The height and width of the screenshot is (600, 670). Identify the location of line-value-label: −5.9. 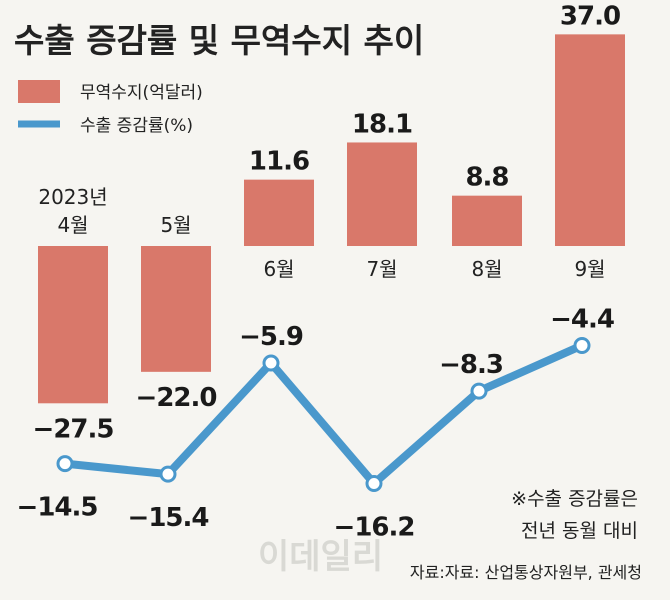
(271, 337).